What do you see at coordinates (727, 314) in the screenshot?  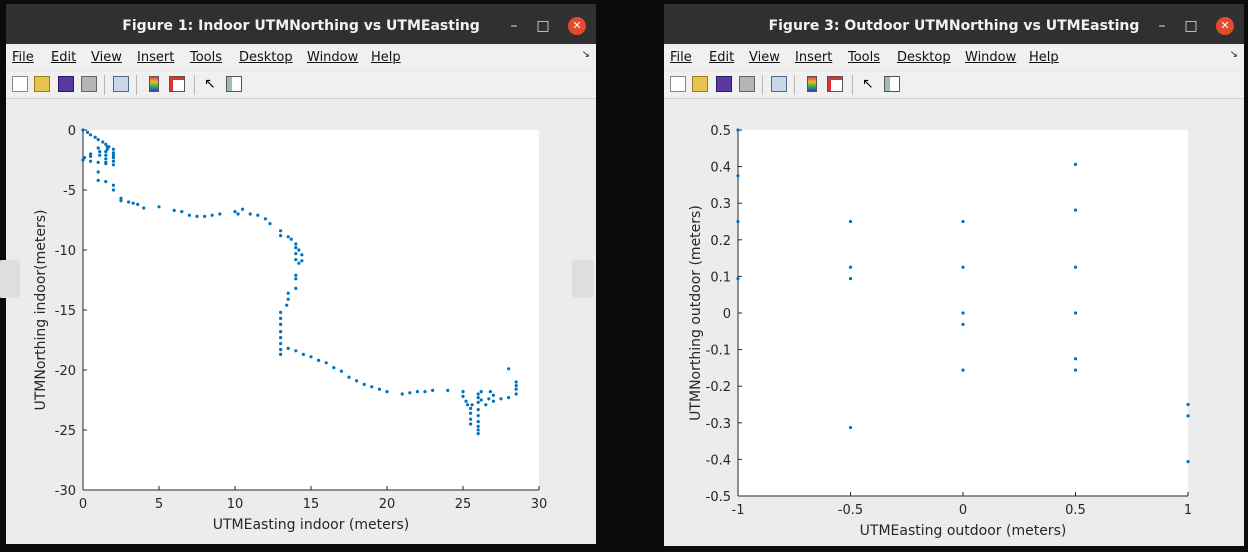 I see `y-tick-label: 0` at bounding box center [727, 314].